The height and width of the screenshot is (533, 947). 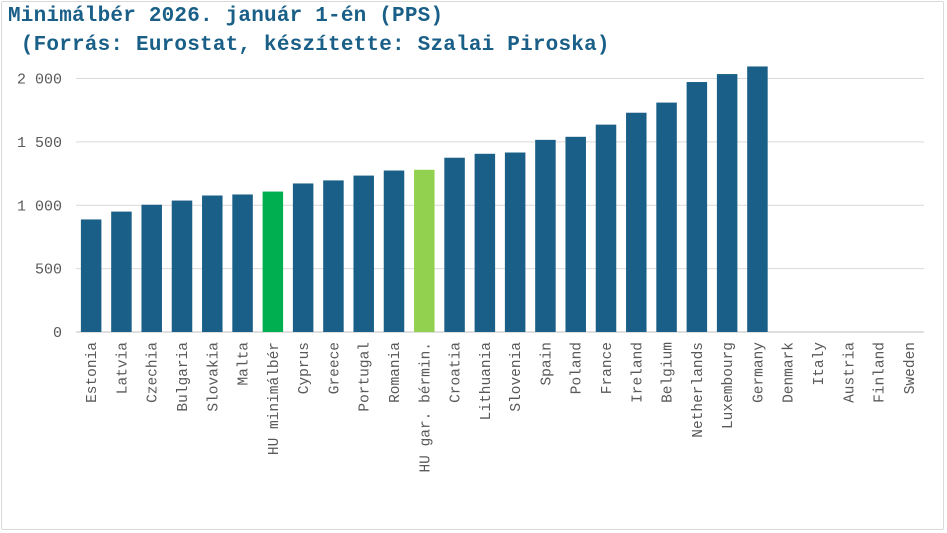 I want to click on y-tick-label: 500, so click(x=48, y=270).